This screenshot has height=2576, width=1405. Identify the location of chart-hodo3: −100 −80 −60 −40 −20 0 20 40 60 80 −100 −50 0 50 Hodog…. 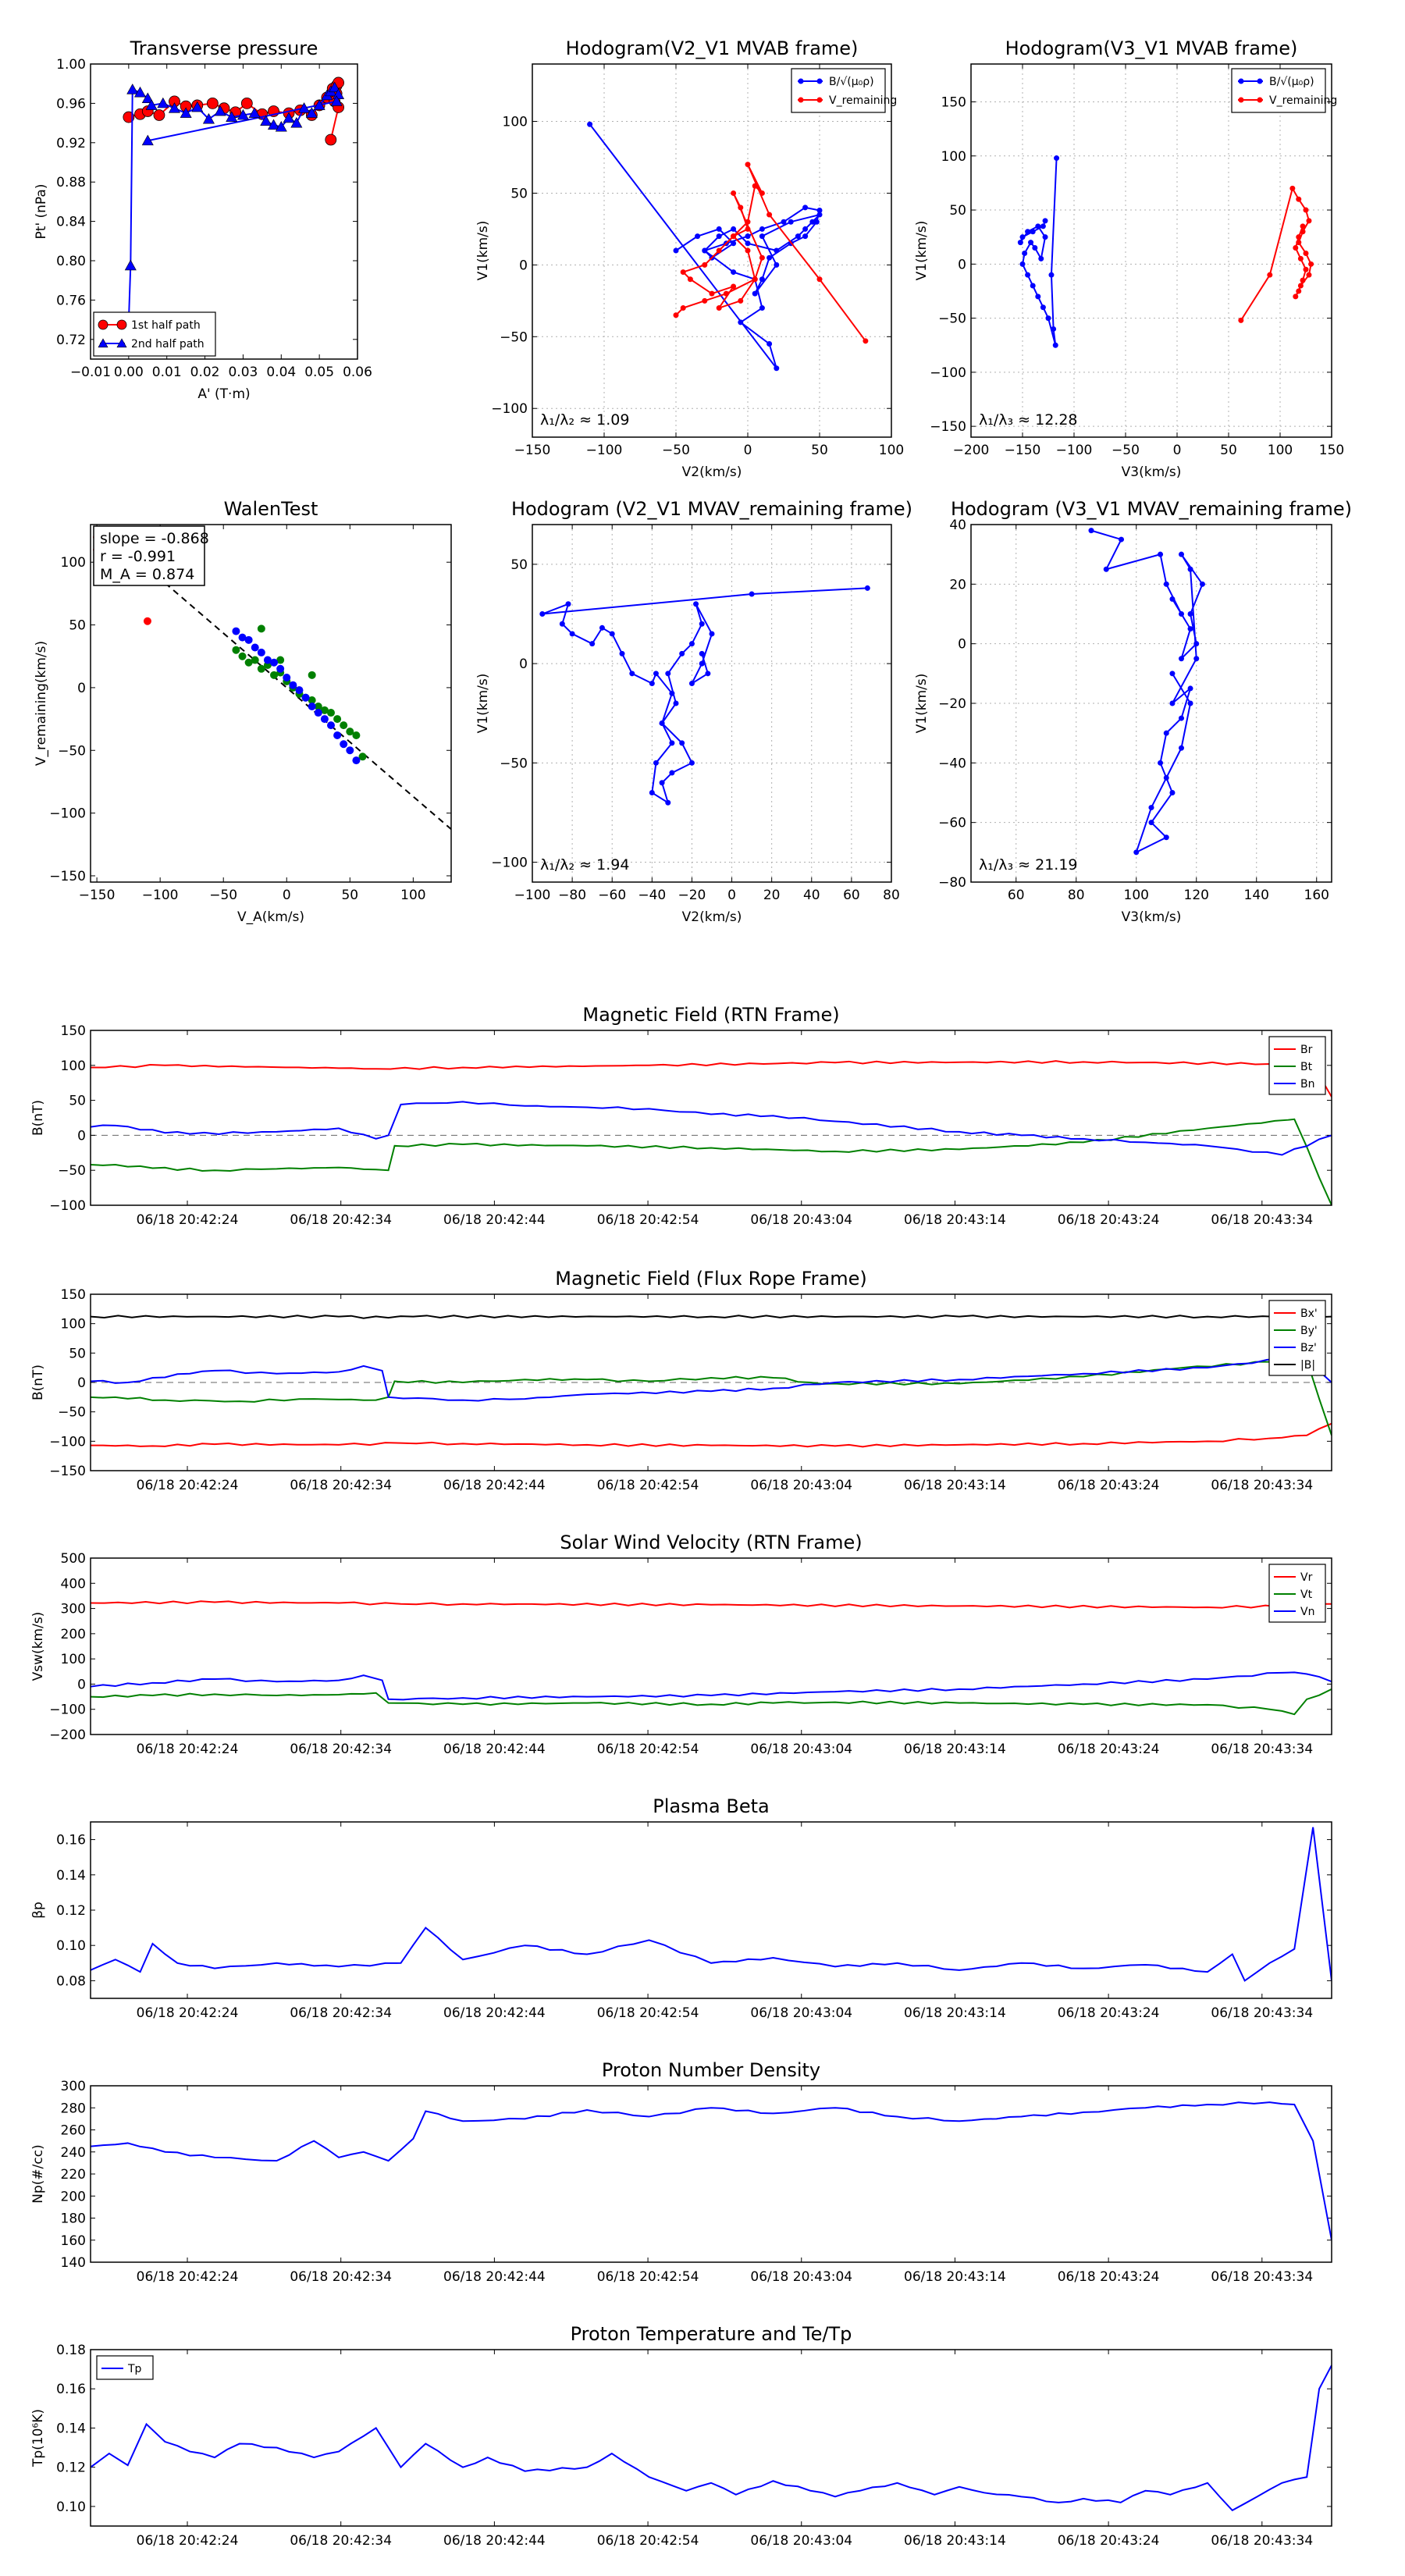
(693, 711).